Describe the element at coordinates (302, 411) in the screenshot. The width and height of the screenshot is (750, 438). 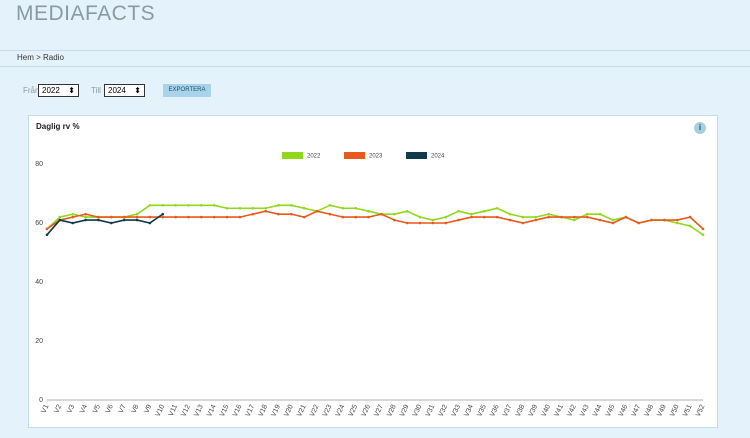
I see `x-tick-label: V21` at that location.